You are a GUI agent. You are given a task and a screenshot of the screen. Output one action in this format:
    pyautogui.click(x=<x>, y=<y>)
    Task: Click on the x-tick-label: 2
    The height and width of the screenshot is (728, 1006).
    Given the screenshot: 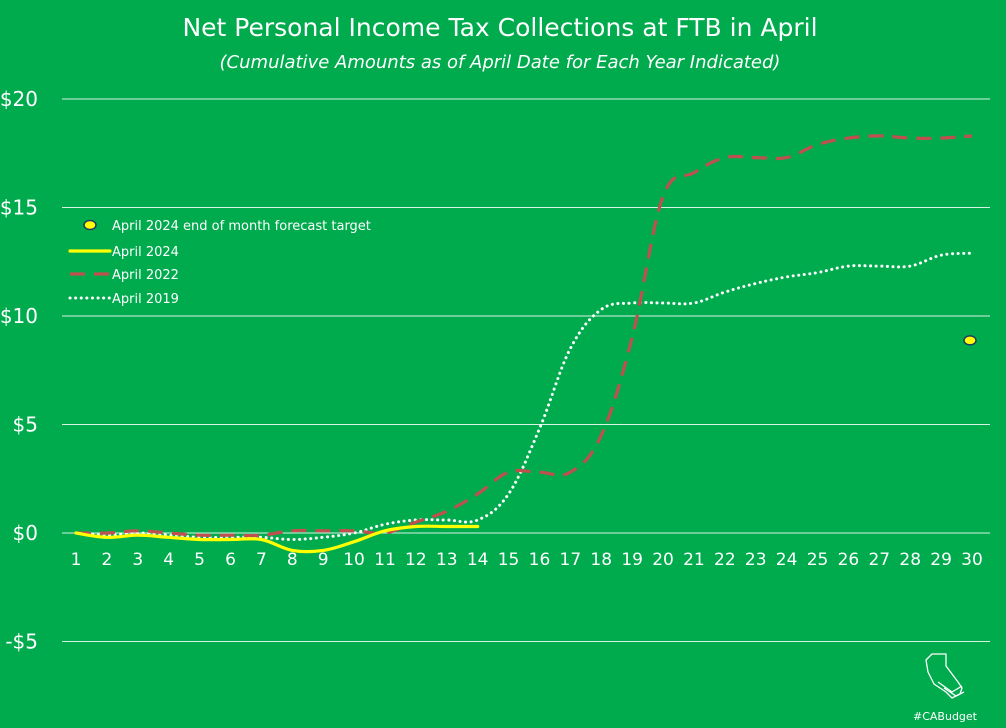 What is the action you would take?
    pyautogui.click(x=106, y=560)
    